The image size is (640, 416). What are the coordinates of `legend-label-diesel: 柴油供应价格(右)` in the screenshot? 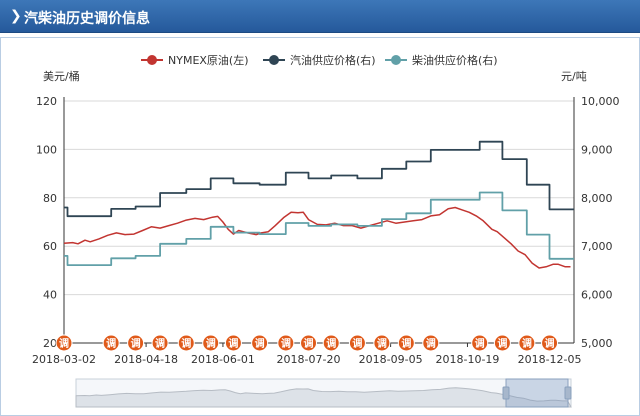 It's located at (455, 60).